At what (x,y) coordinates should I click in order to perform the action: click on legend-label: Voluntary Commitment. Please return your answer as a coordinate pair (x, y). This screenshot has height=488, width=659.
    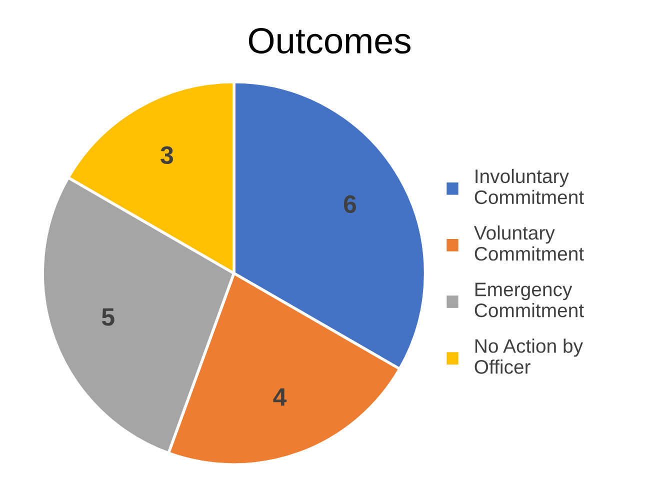
    Looking at the image, I should click on (529, 243).